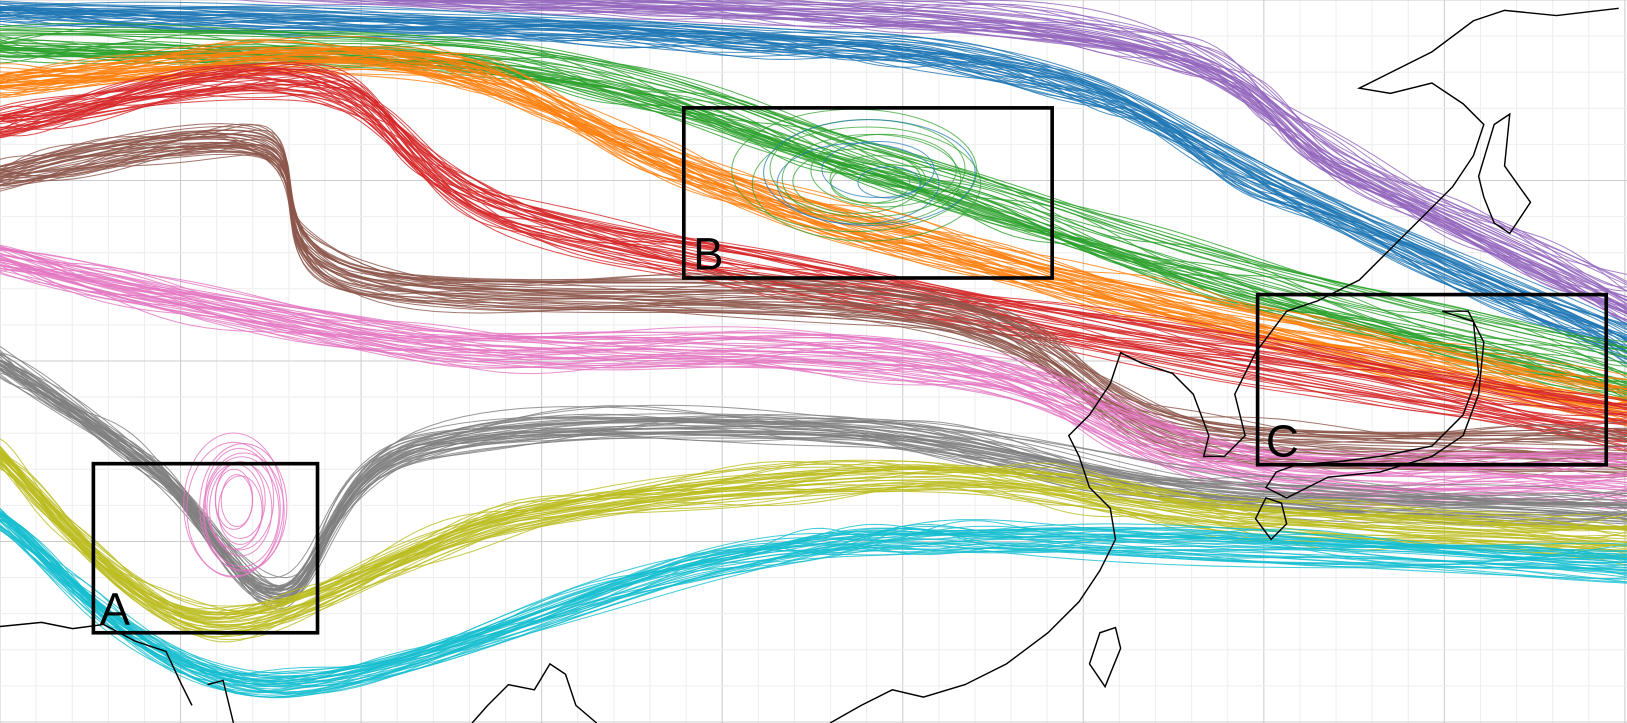 This screenshot has height=723, width=1627. I want to click on box-label: A, so click(115, 608).